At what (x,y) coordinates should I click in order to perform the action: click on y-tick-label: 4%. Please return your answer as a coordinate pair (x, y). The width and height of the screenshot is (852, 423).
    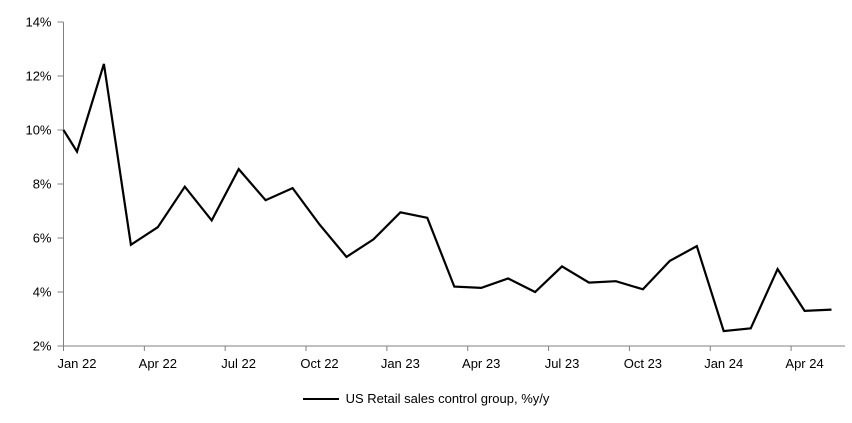
    Looking at the image, I should click on (42, 292).